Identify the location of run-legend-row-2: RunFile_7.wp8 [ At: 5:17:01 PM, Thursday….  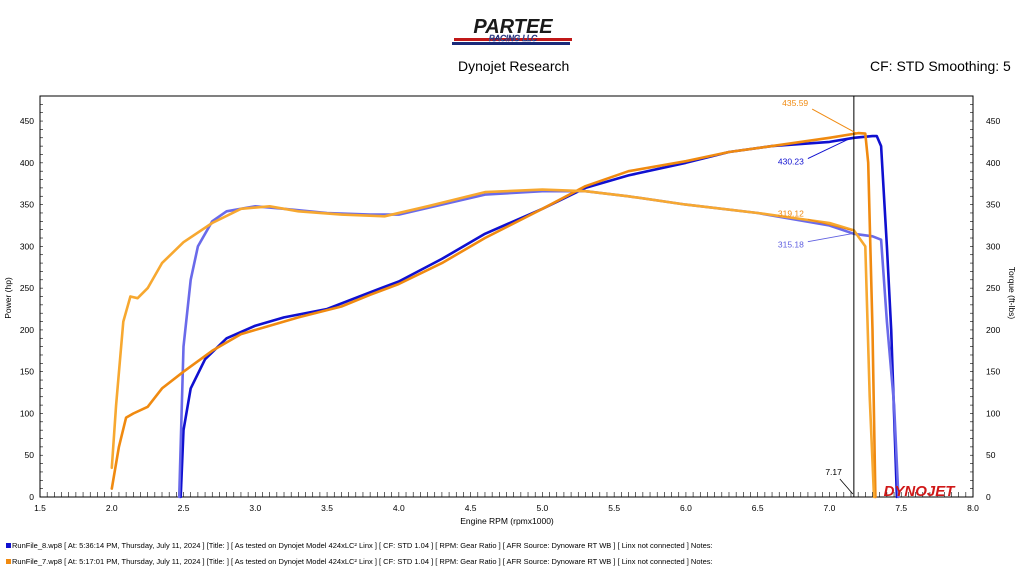
(359, 561).